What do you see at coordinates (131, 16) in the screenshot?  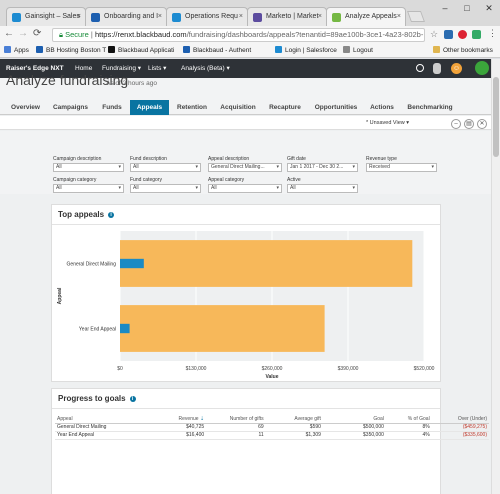 I see `tab-label: Onboarding and I` at bounding box center [131, 16].